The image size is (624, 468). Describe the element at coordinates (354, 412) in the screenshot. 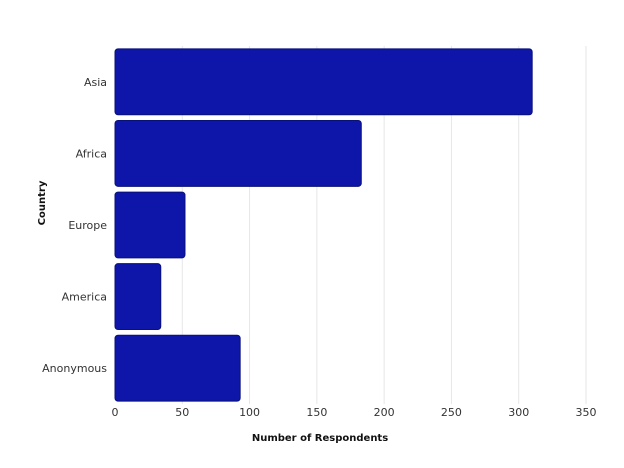

I see `x-tick-labels: 0 50 100 150 200 250 300 350` at that location.